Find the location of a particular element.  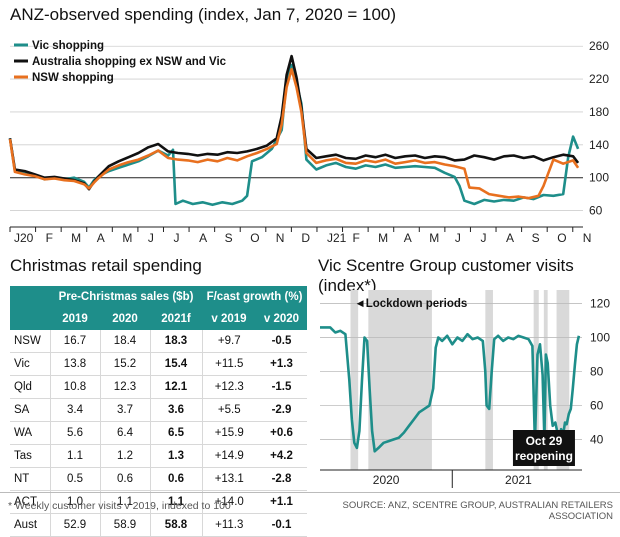

value-cell: 15.2 is located at coordinates (124, 364).